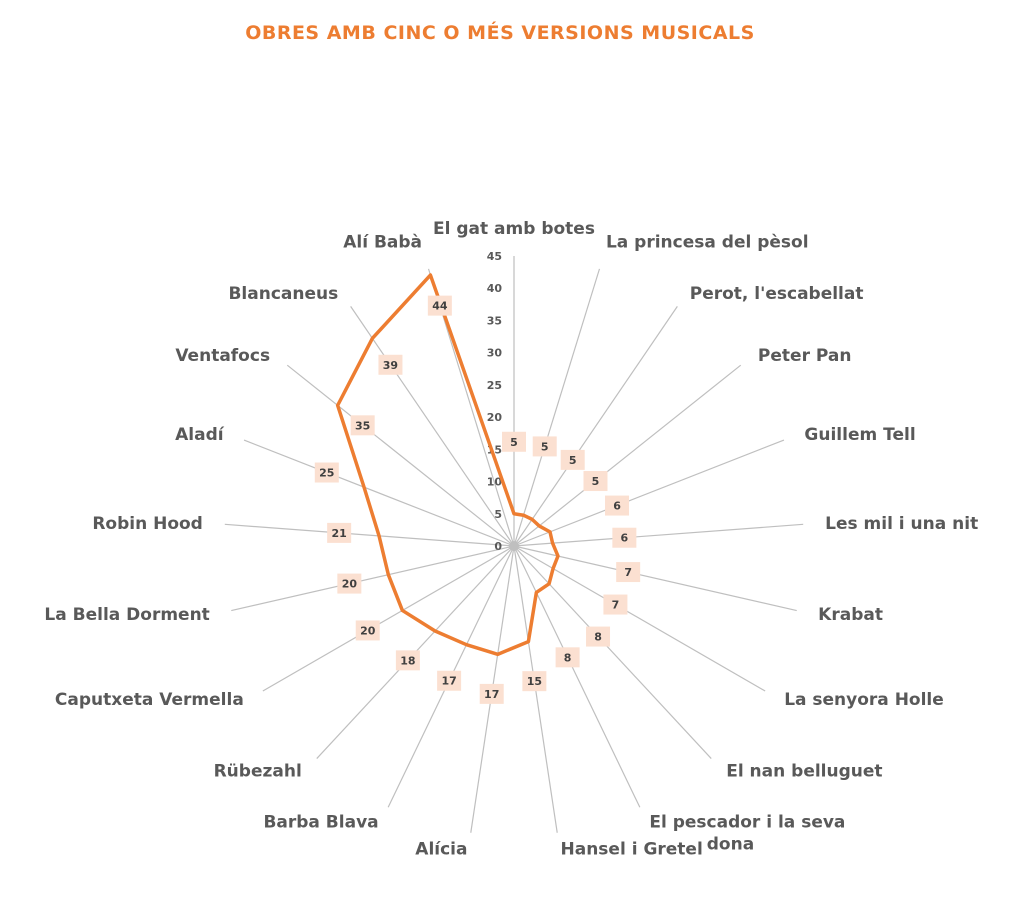  I want to click on series-line, so click(447, 465).